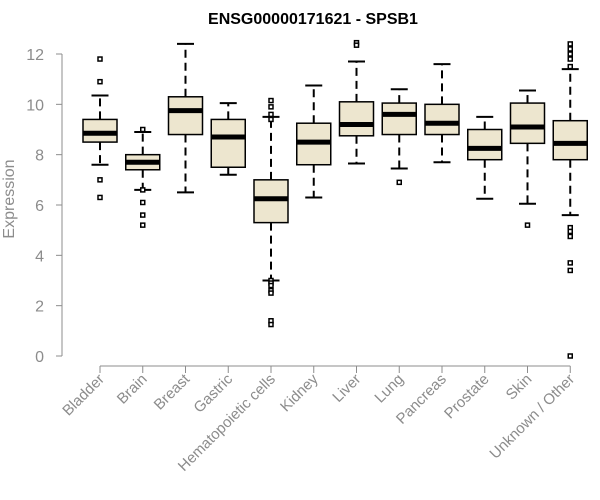 This screenshot has height=500, width=600. Describe the element at coordinates (132, 389) in the screenshot. I see `x-tick-label: Brain` at that location.